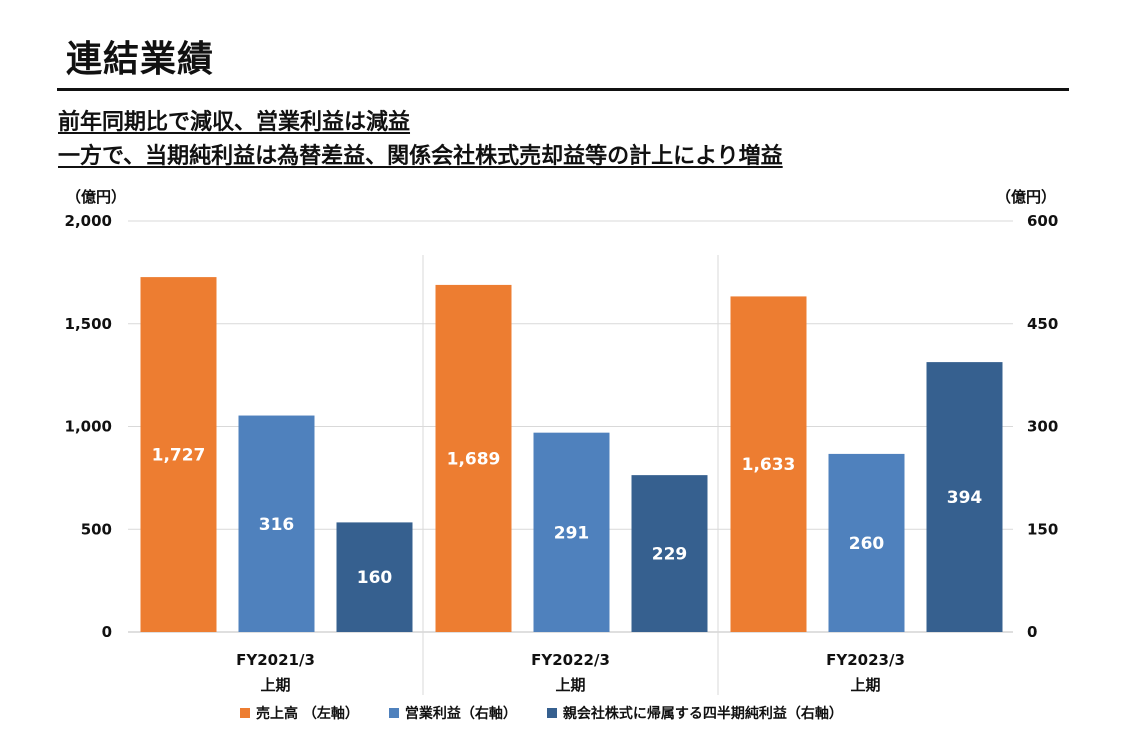 The height and width of the screenshot is (747, 1121). I want to click on bar-data-label: 291, so click(572, 533).